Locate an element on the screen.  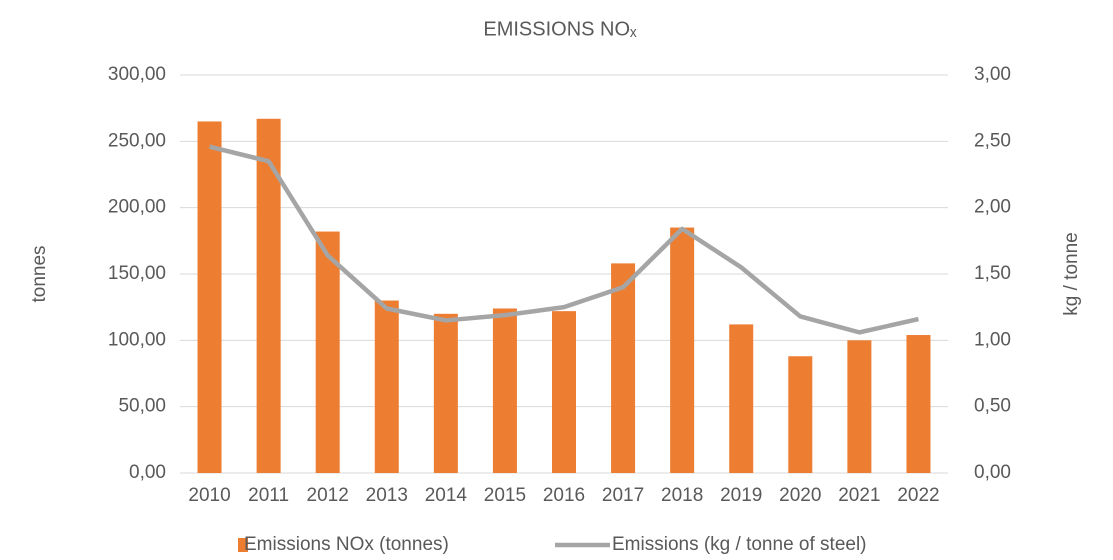
x-tick-label: 2020 is located at coordinates (800, 495).